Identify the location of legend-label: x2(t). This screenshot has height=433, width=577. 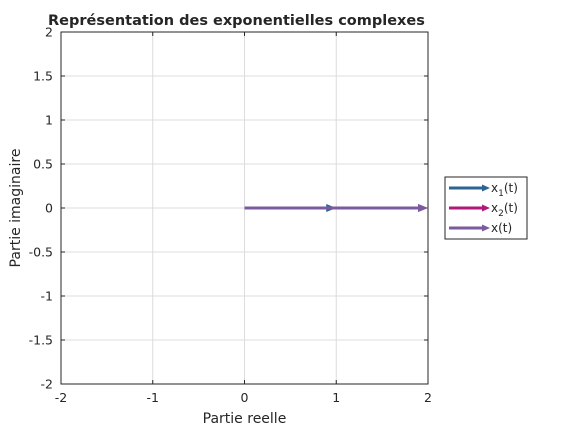
(504, 210).